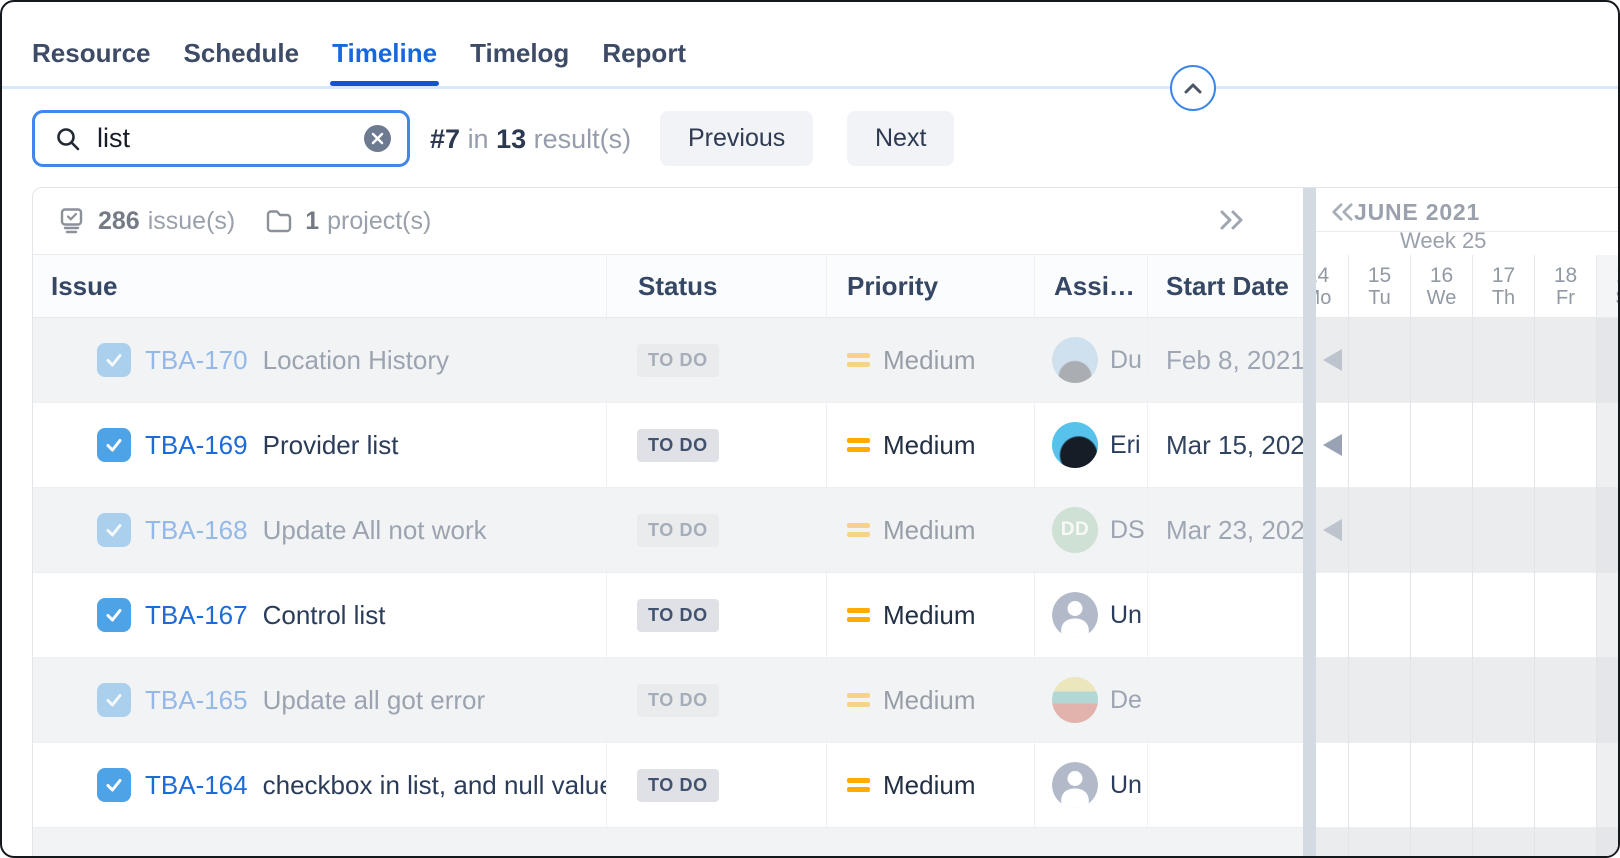 The image size is (1620, 858). I want to click on collapse-toolbar-button, so click(1193, 88).